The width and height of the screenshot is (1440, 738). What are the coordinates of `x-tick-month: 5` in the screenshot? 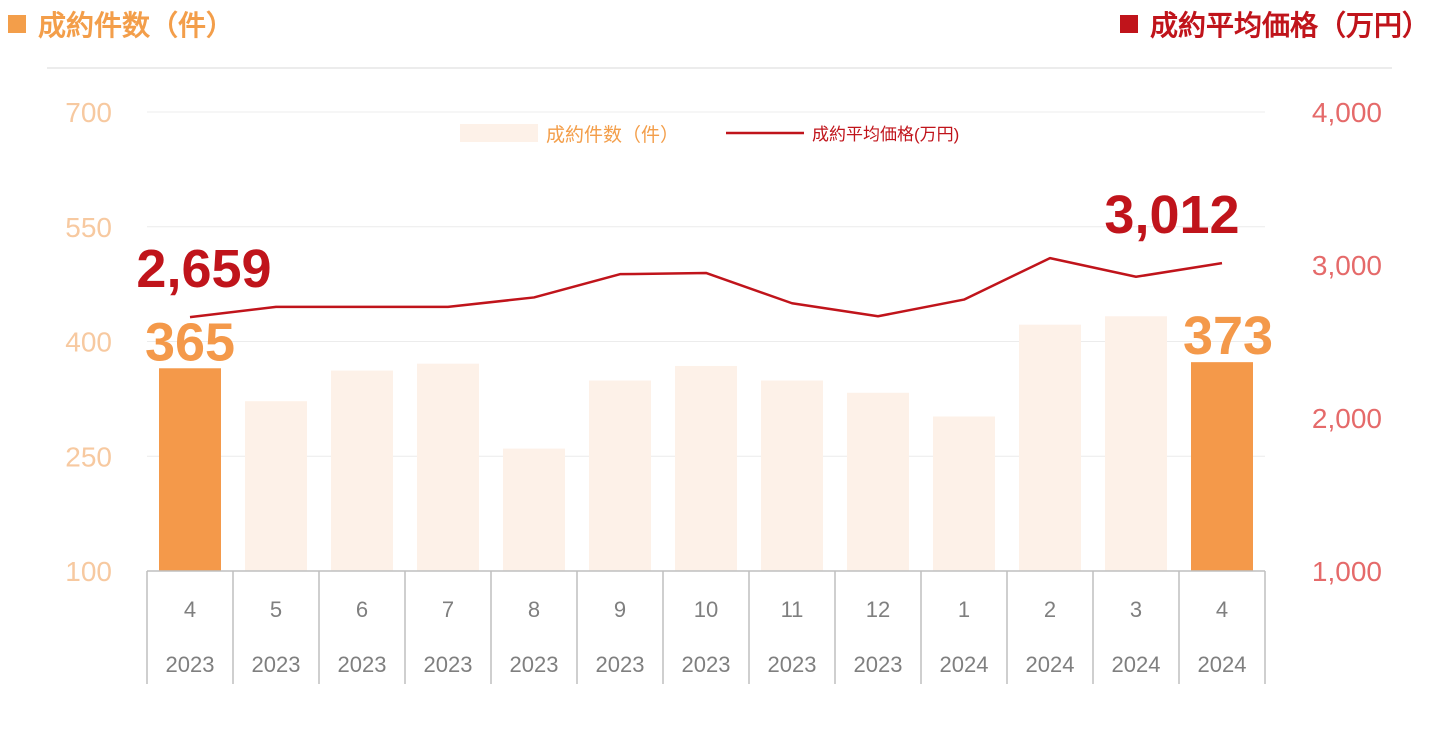 It's located at (276, 609).